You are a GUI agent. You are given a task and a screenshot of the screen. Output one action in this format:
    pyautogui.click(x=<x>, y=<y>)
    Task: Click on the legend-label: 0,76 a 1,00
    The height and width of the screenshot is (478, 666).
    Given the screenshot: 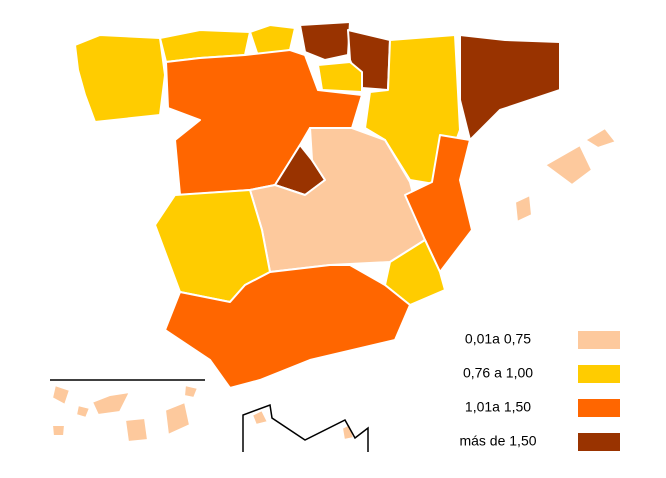 What is the action you would take?
    pyautogui.click(x=498, y=373)
    